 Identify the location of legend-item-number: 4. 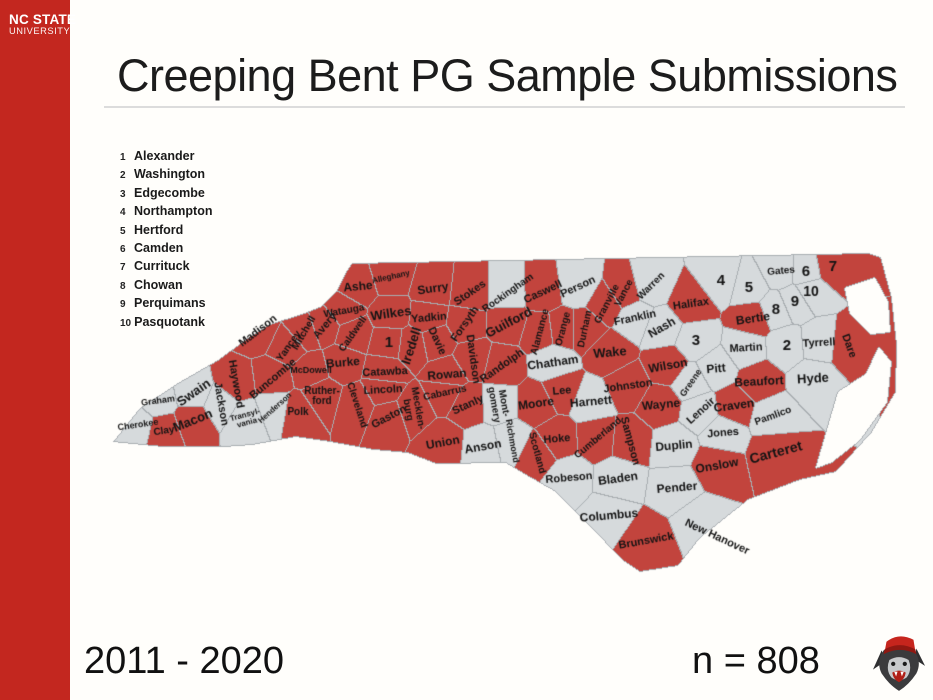
(123, 213).